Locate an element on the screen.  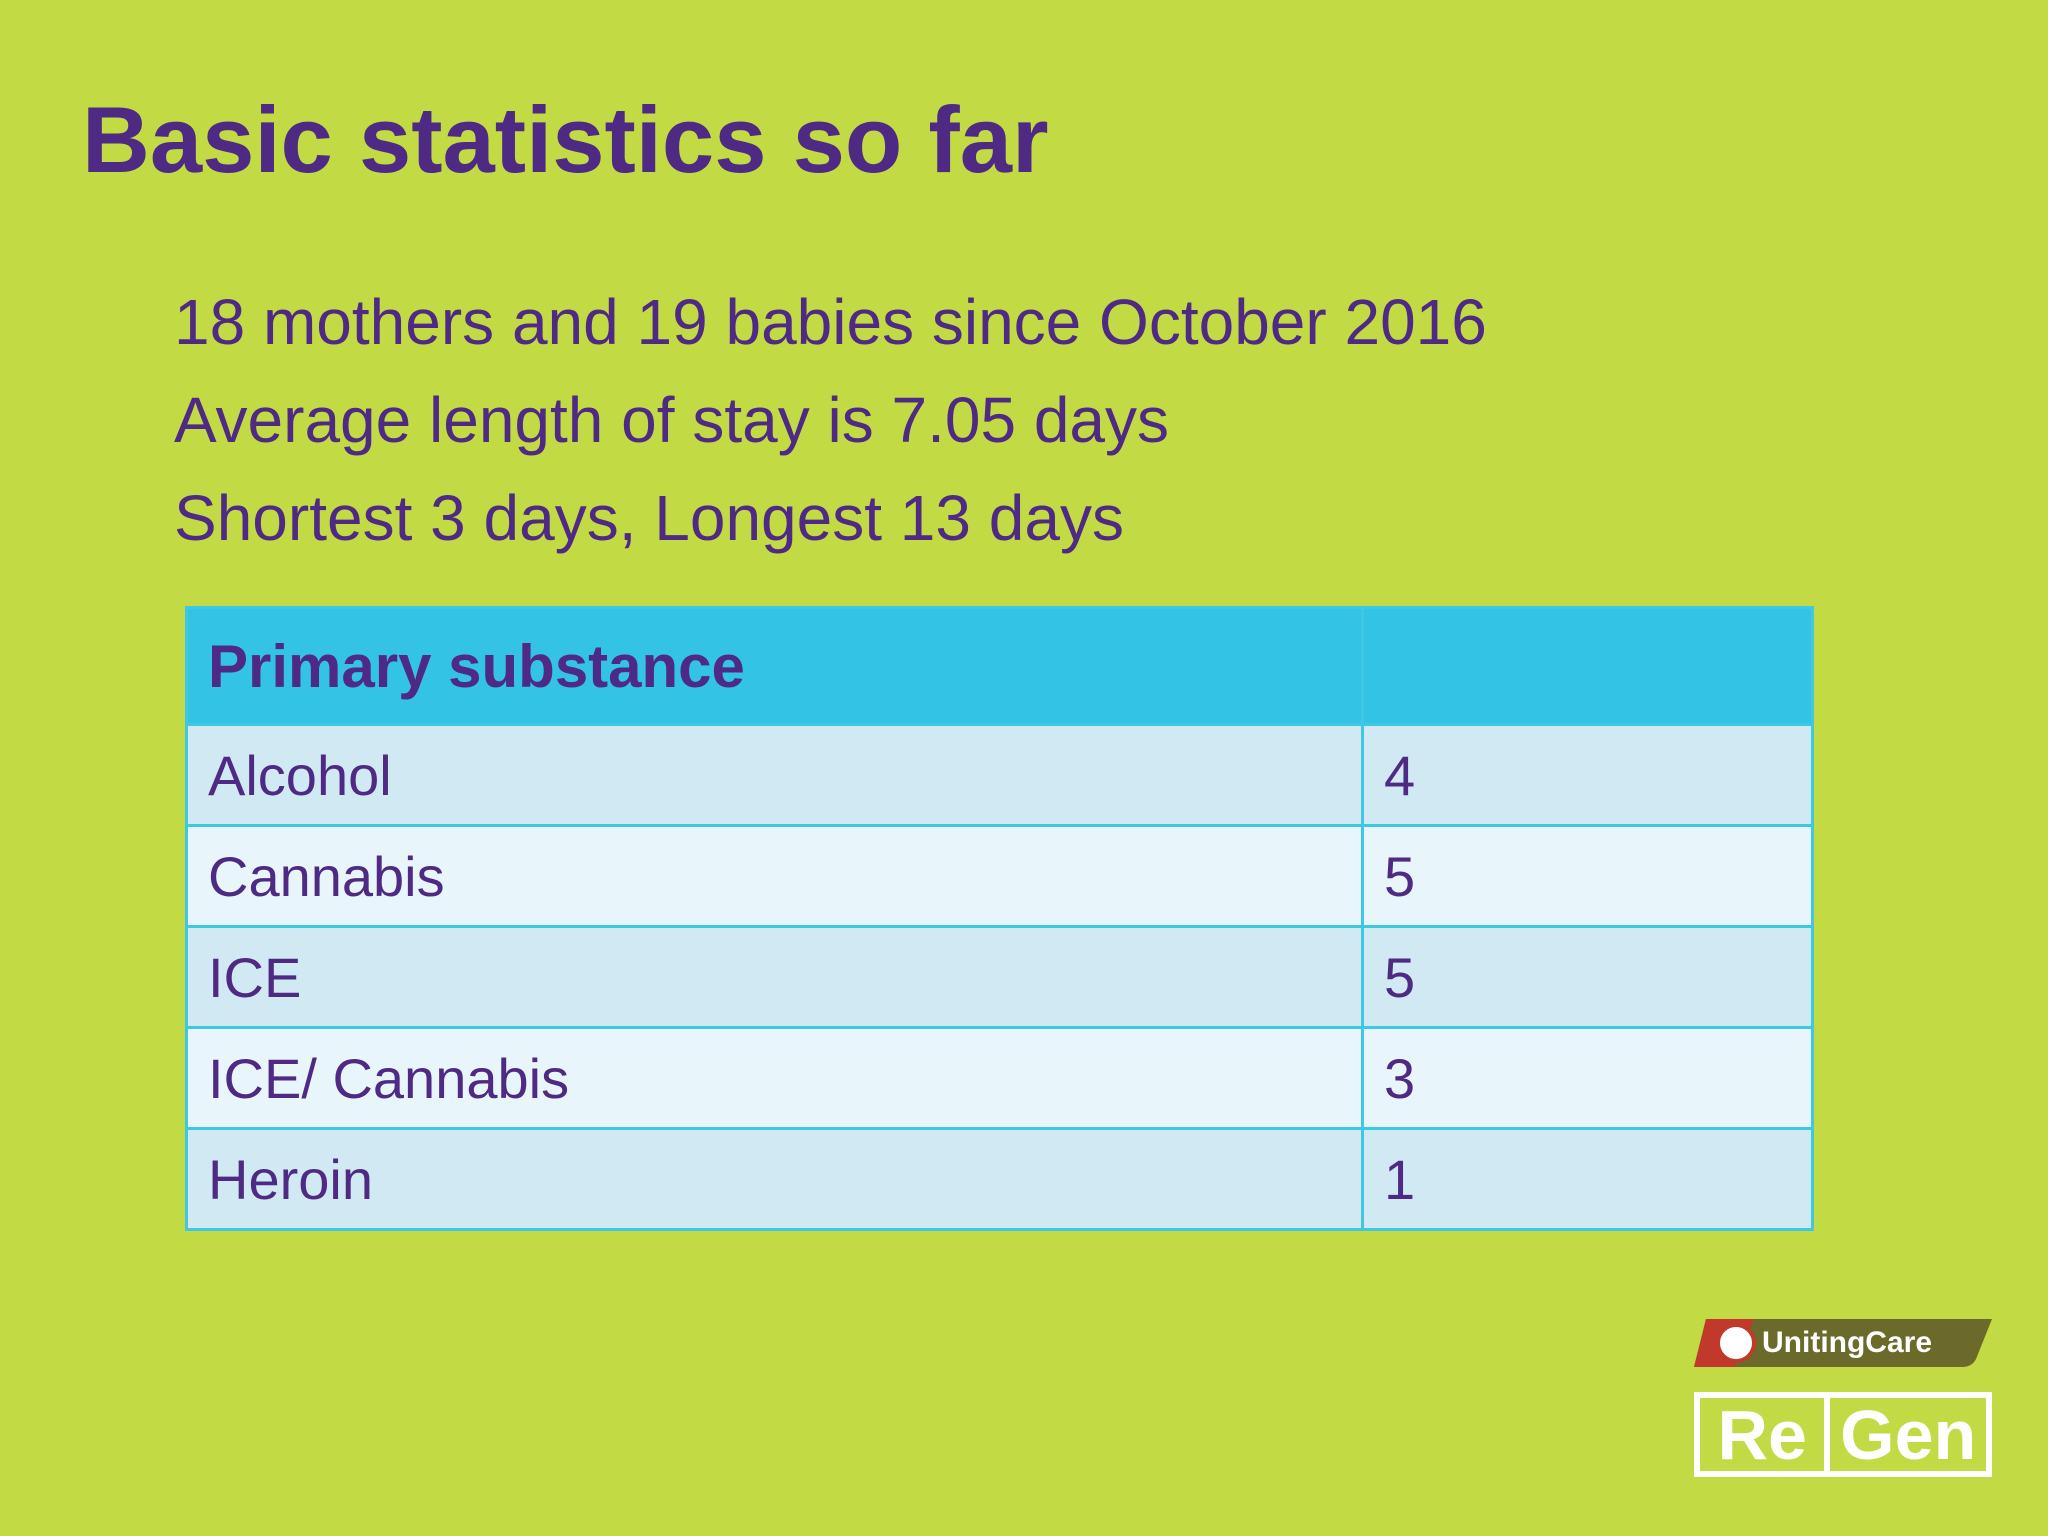
slide-title: Basic statistics so far is located at coordinates (565, 139).